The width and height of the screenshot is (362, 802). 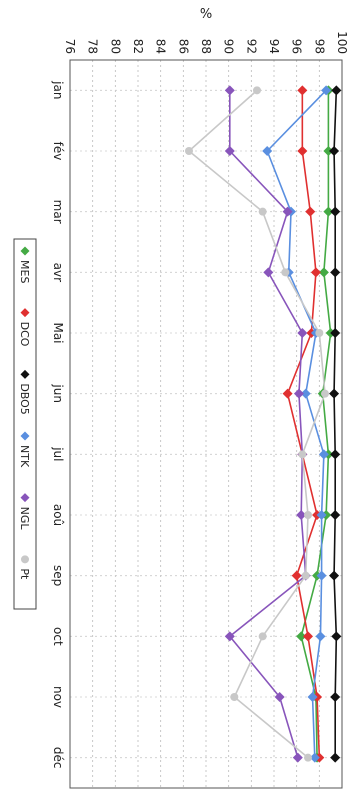 I want to click on series-mes, so click(x=316, y=424).